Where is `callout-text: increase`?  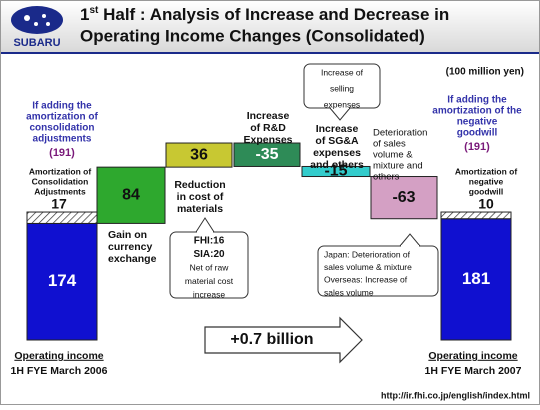
callout-text: increase is located at coordinates (209, 294).